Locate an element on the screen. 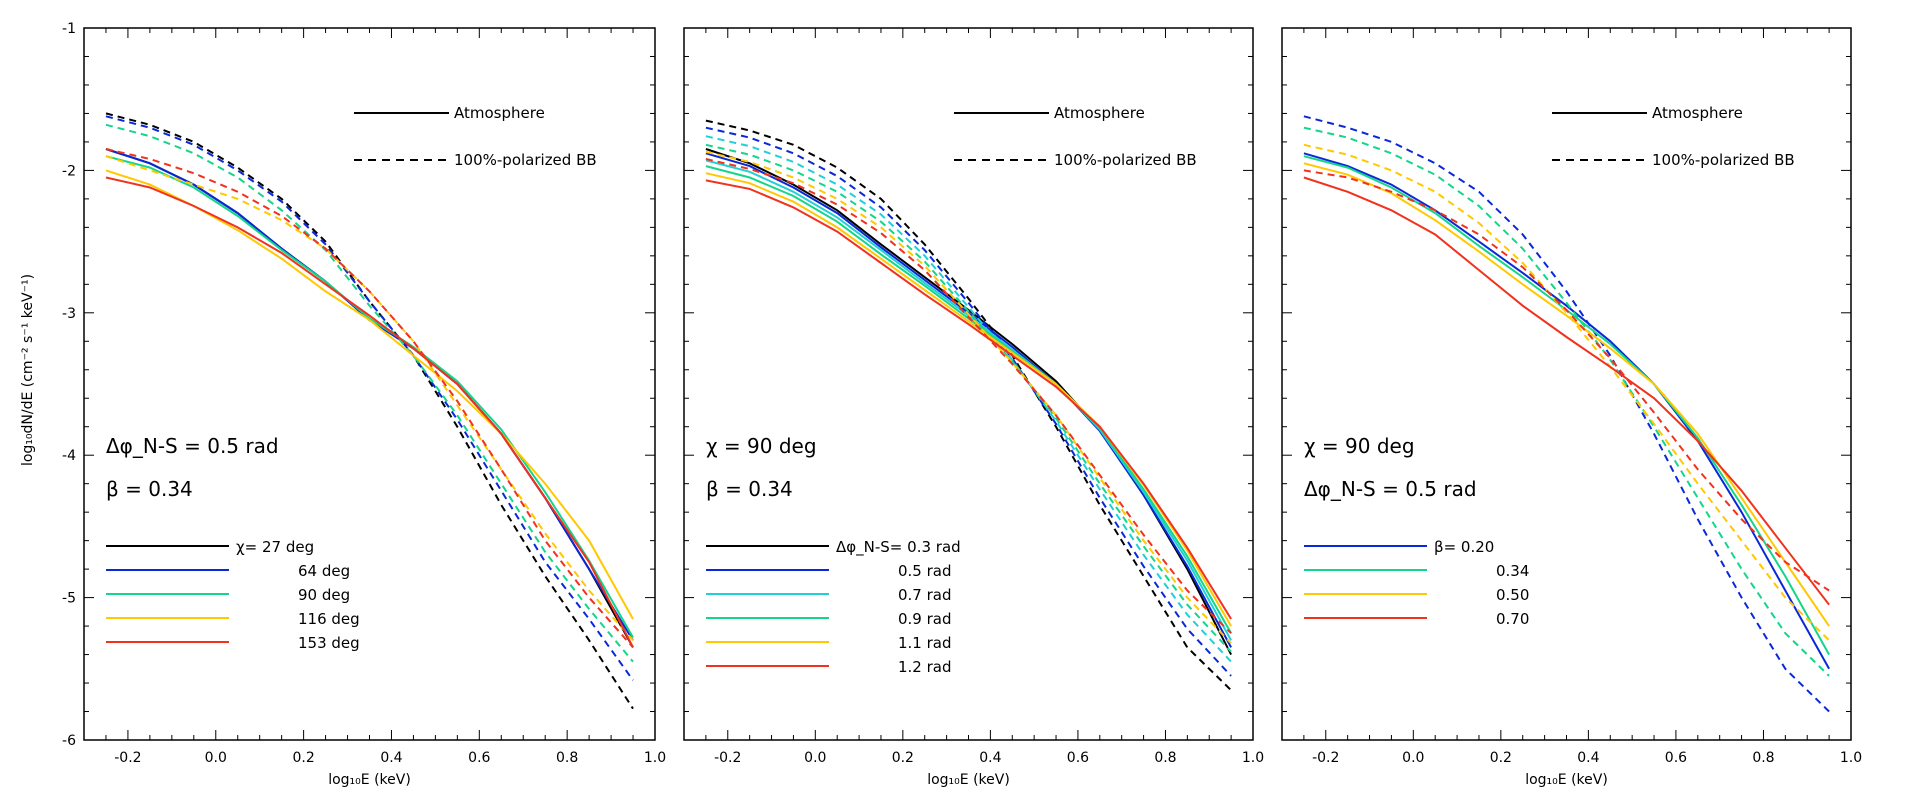 This screenshot has height=800, width=1916. y-tick-label: -2 is located at coordinates (69, 171).